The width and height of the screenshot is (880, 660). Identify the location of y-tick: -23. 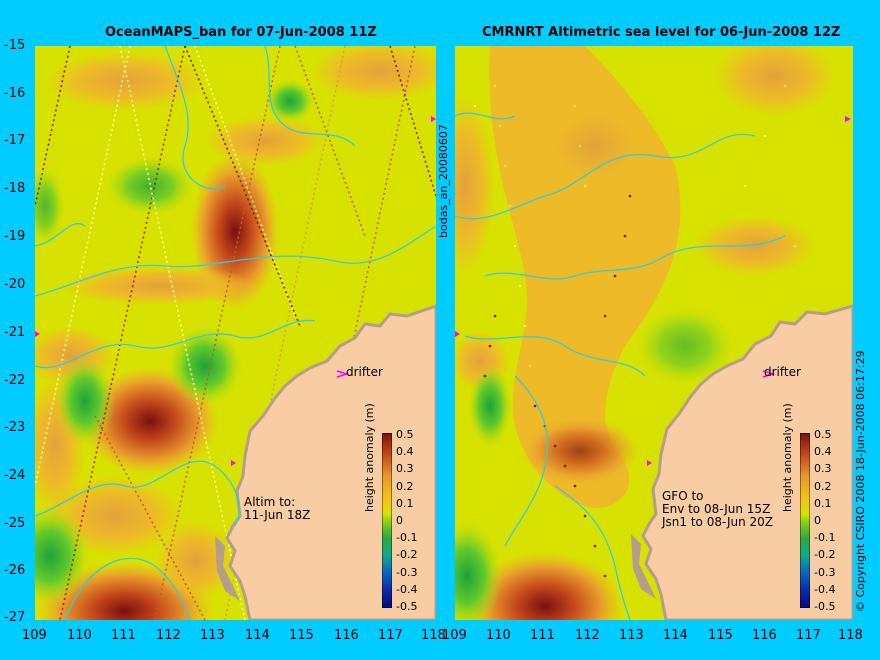
(15, 427).